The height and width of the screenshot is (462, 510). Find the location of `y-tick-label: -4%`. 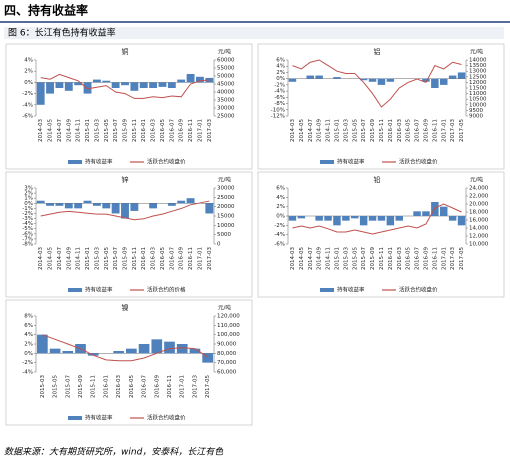

y-tick-label: -4% is located at coordinates (279, 235).